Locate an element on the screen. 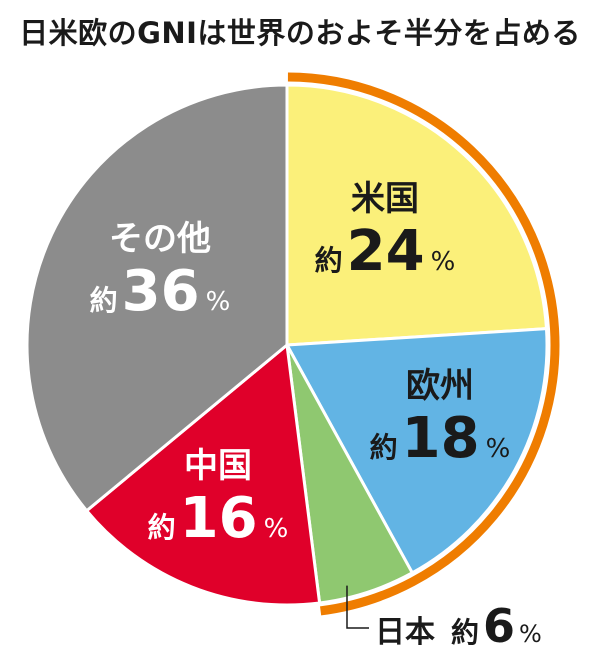  slice-value-china: 16 is located at coordinates (219, 518).